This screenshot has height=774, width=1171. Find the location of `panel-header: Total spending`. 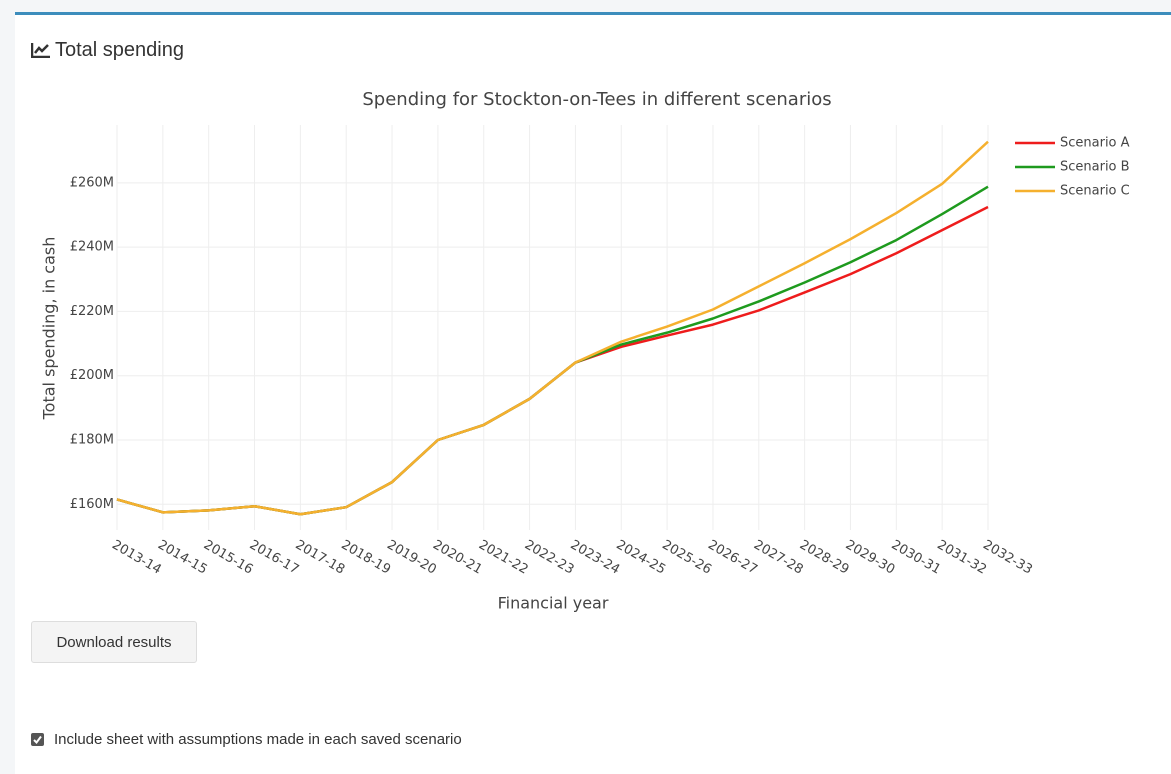

panel-header: Total spending is located at coordinates (107, 50).